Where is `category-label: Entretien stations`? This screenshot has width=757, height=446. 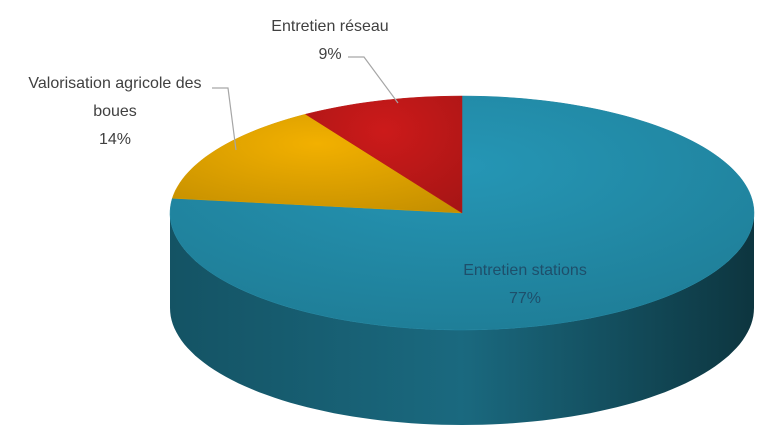 category-label: Entretien stations is located at coordinates (525, 270).